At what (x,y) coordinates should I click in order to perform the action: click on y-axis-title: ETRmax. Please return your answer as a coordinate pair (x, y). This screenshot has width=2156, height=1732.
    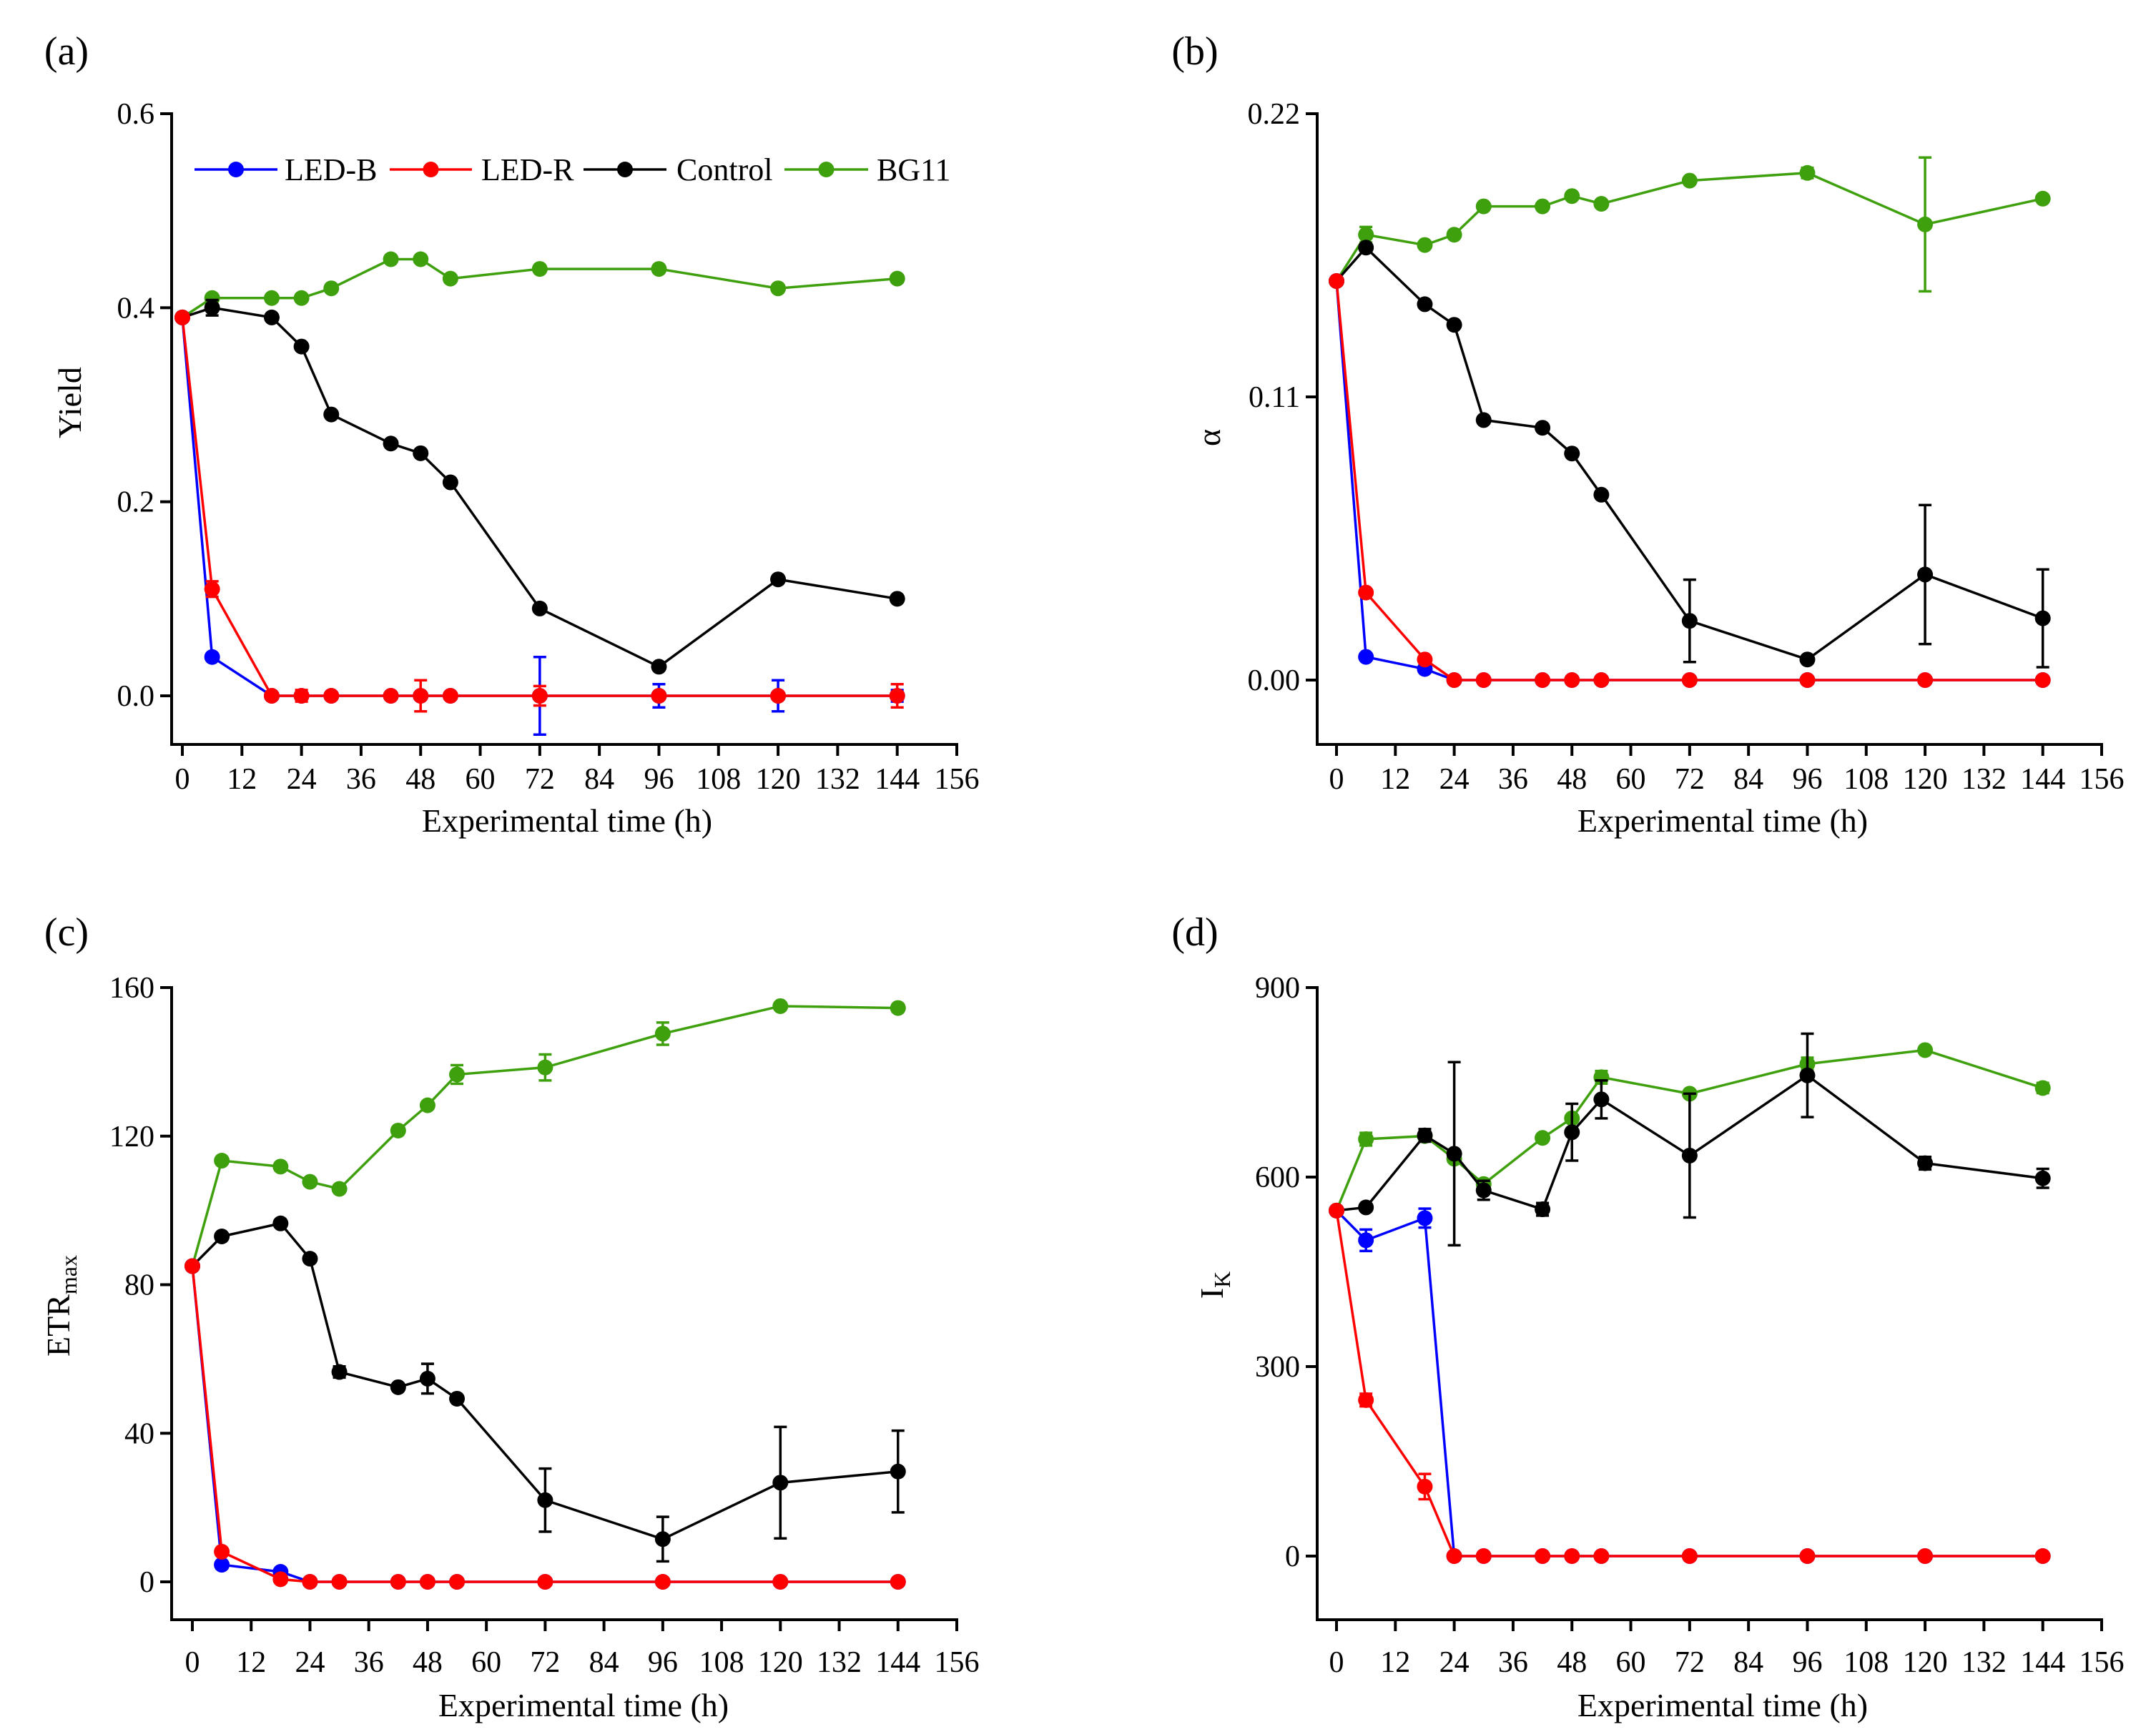
    Looking at the image, I should click on (61, 1306).